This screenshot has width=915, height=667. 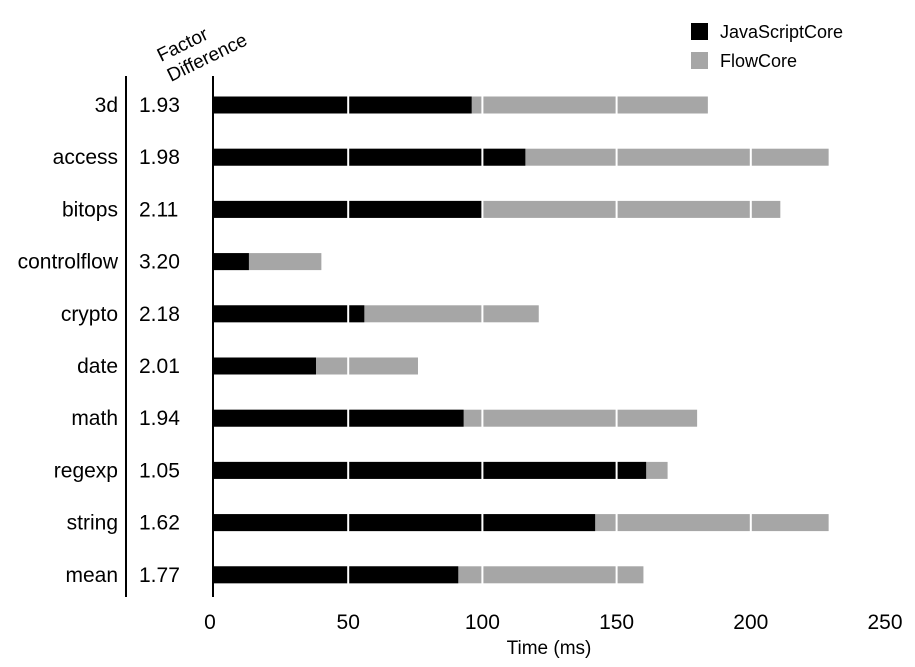 What do you see at coordinates (158, 209) in the screenshot?
I see `factor-label-bitops: 2.11` at bounding box center [158, 209].